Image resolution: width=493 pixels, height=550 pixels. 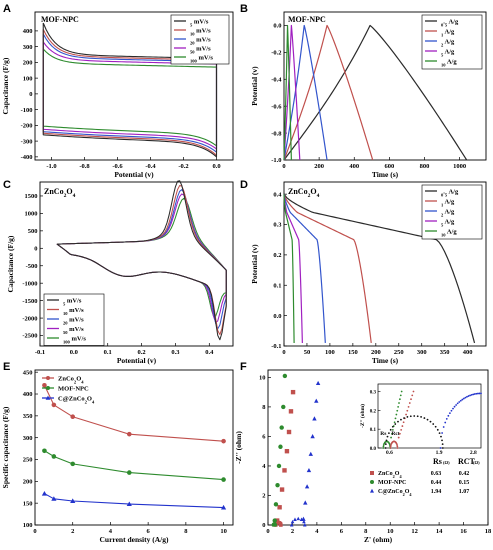 What do you see at coordinates (354, 166) in the screenshot?
I see `x-tick-label: 400` at bounding box center [354, 166].